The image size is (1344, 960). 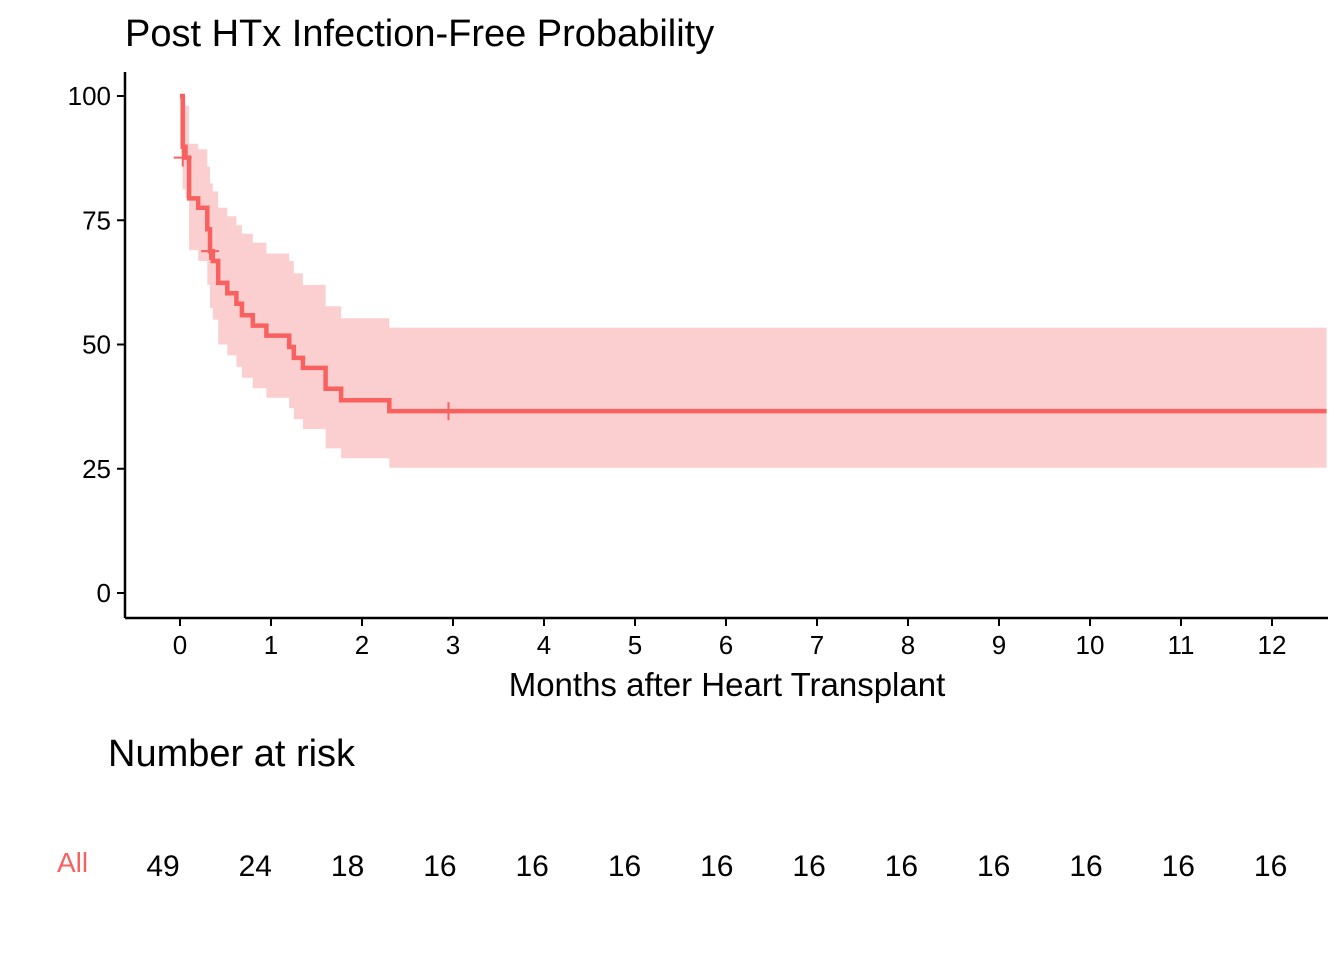 I want to click on x-tick-label: 12, so click(x=1272, y=645).